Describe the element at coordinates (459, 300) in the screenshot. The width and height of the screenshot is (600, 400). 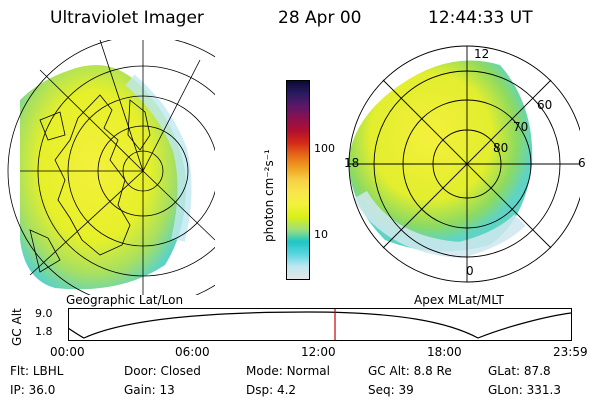
I see `polar-map-label: Apex MLat/MLT` at that location.